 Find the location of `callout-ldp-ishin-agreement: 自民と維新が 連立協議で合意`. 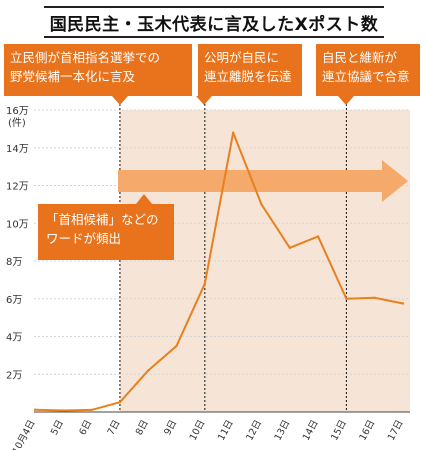

callout-ldp-ishin-agreement: 自民と維新が 連立協議で合意 is located at coordinates (368, 74).